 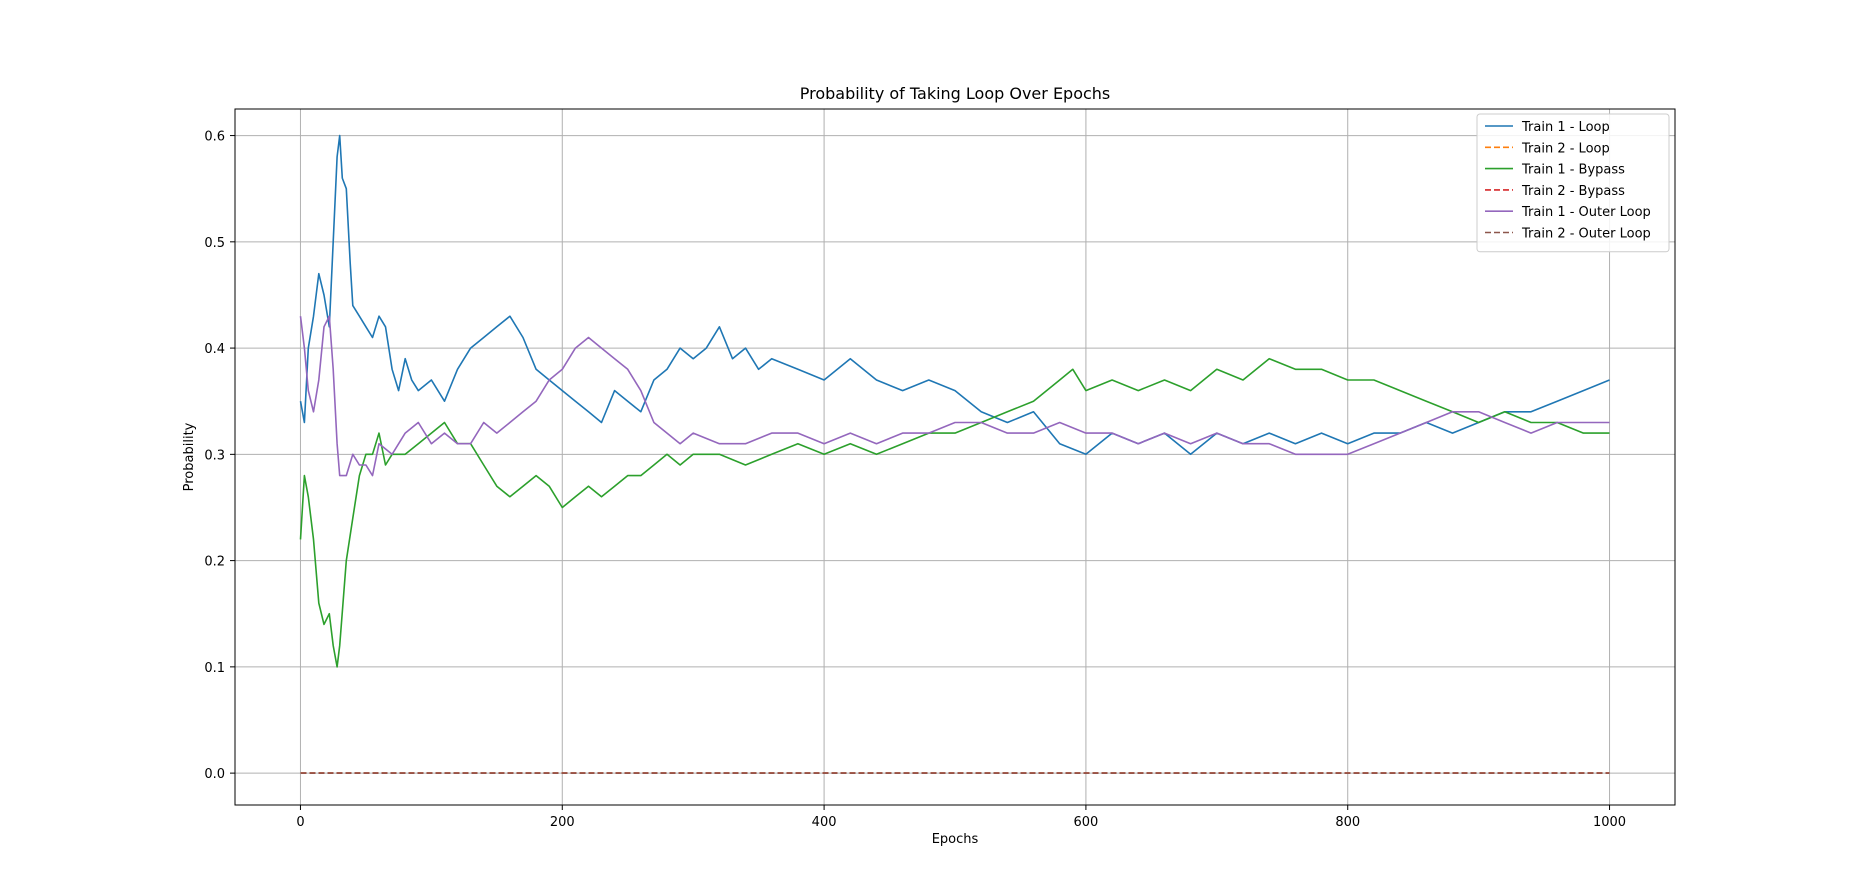 What do you see at coordinates (214, 455) in the screenshot?
I see `y-tick-label: 0.3` at bounding box center [214, 455].